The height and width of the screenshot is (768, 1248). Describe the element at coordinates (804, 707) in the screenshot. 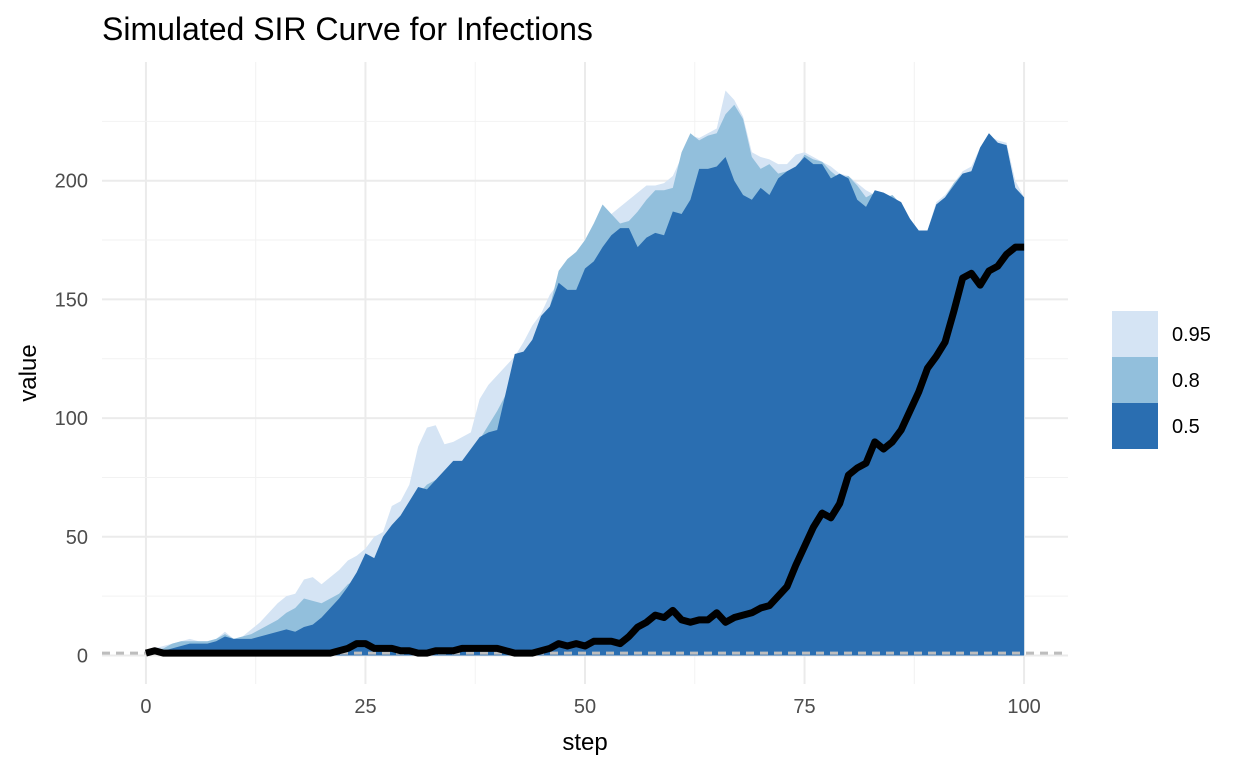

I see `x-tick-label: 75` at that location.